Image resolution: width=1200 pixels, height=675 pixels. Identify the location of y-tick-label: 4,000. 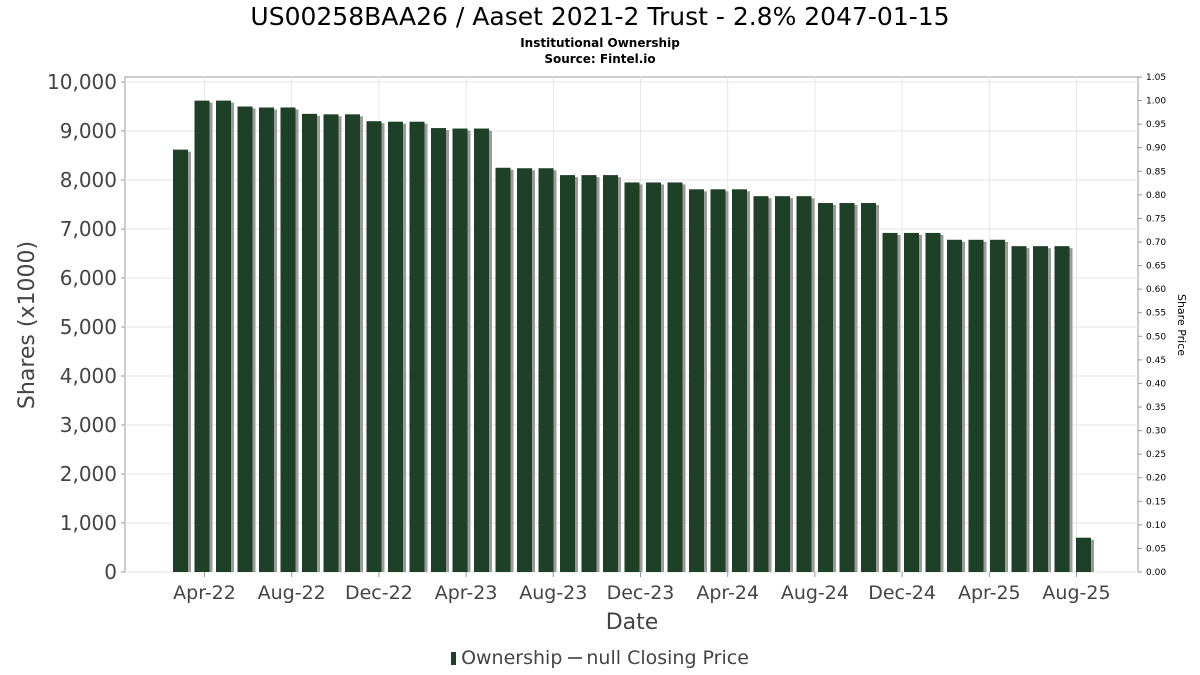
(88, 376).